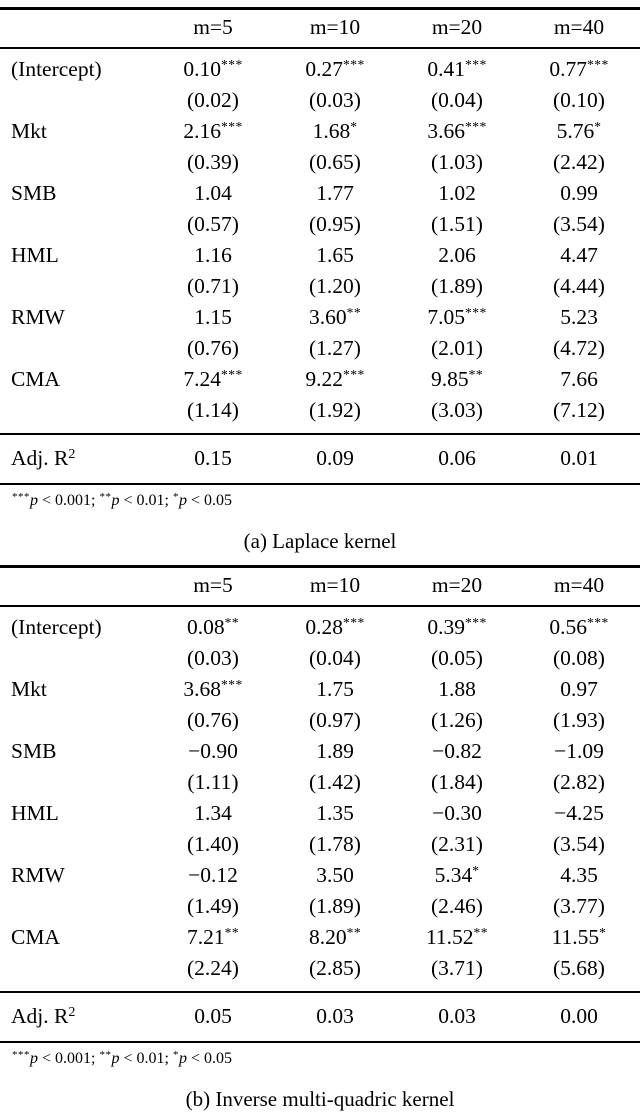  Describe the element at coordinates (449, 937) in the screenshot. I see `estimate-value: 11.52` at that location.